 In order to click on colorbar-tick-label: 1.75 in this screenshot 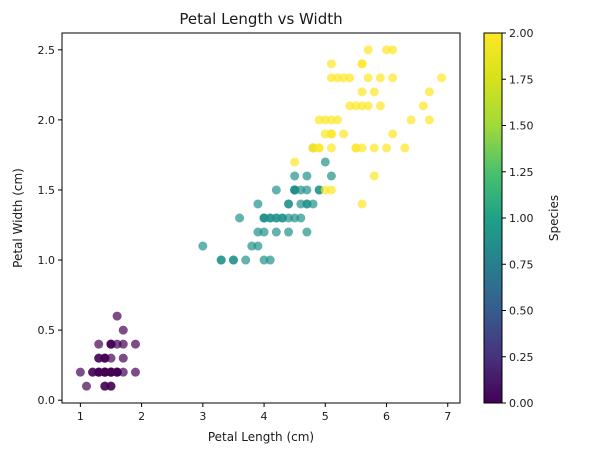, I will do `click(521, 79)`.